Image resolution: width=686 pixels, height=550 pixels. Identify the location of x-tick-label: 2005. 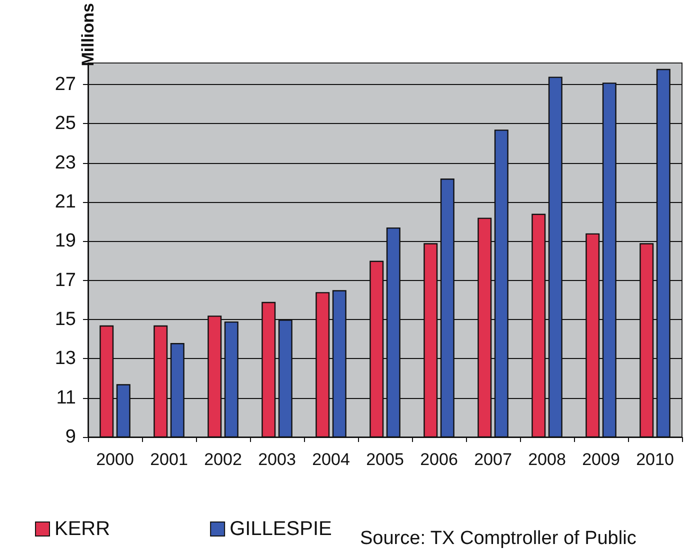
(385, 459).